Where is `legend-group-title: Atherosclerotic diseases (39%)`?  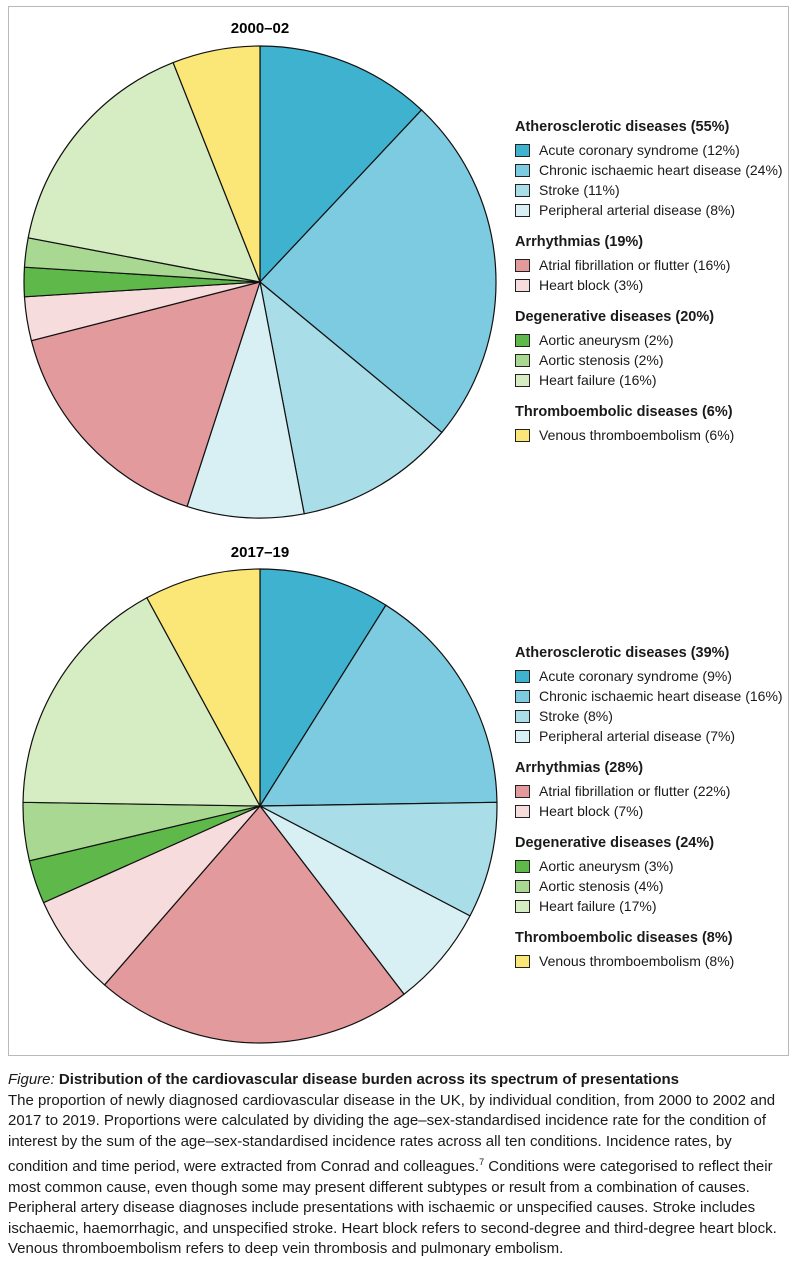 legend-group-title: Atherosclerotic diseases (39%) is located at coordinates (622, 653).